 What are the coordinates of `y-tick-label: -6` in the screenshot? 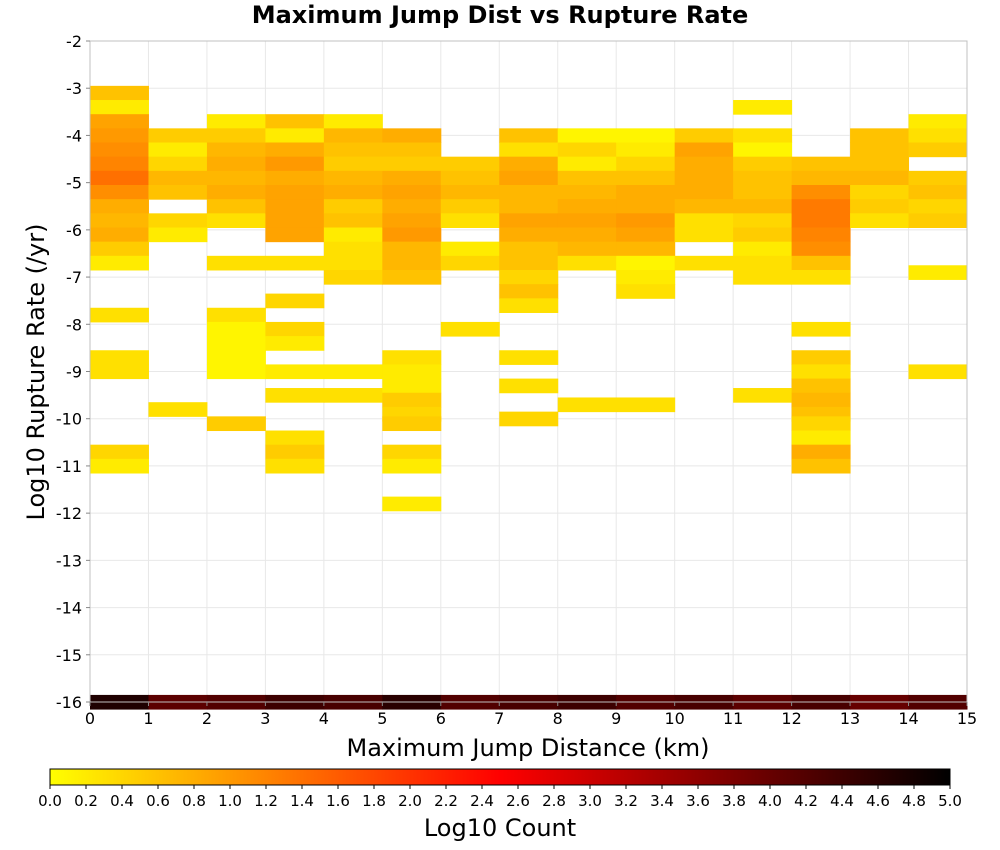 It's located at (74, 230).